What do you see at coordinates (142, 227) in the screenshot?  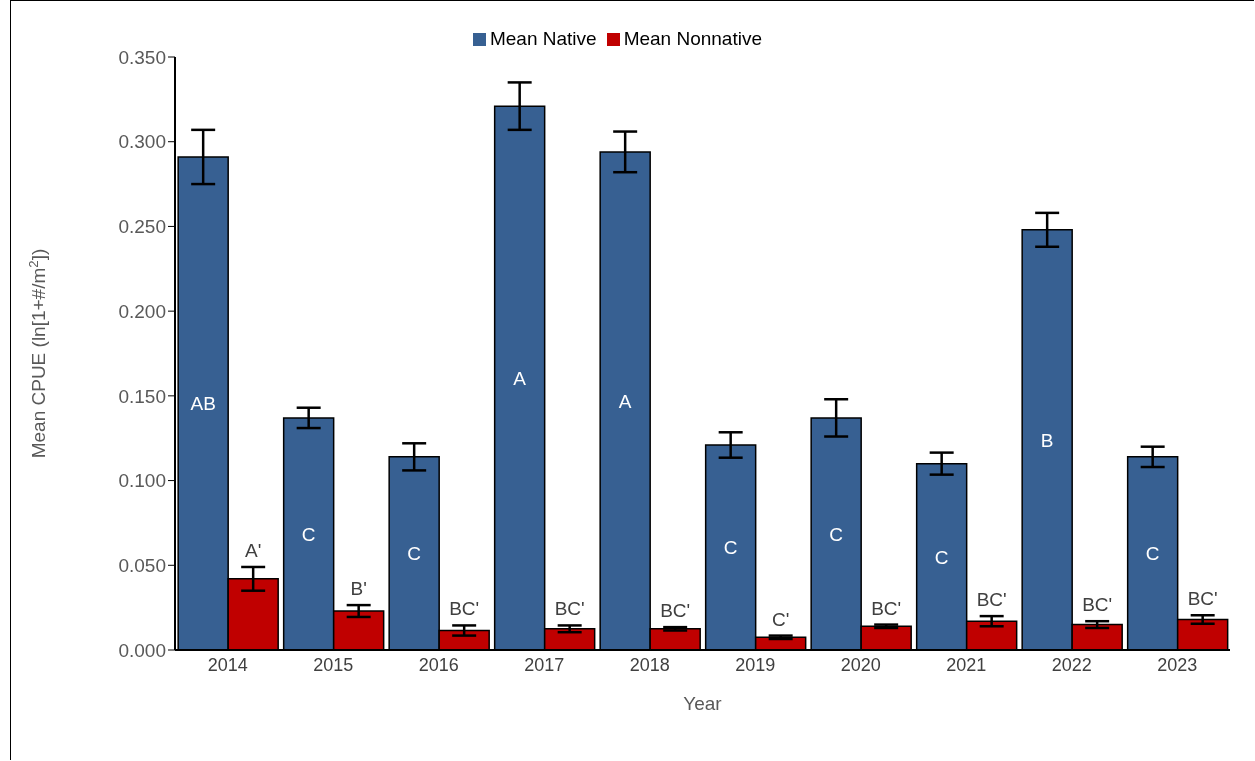 I see `y-tick-label: 0.250` at bounding box center [142, 227].